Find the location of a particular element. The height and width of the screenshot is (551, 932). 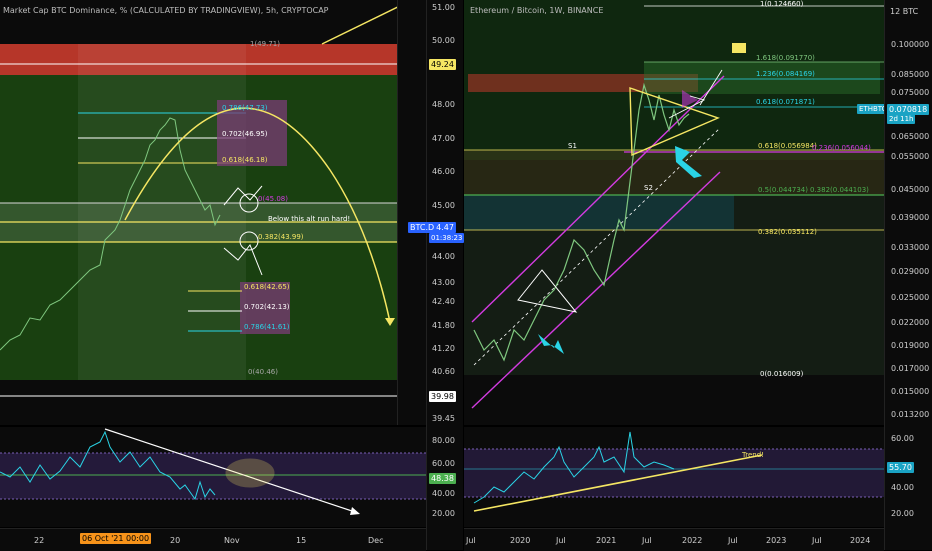

time-tick-22: 22 is located at coordinates (39, 540).